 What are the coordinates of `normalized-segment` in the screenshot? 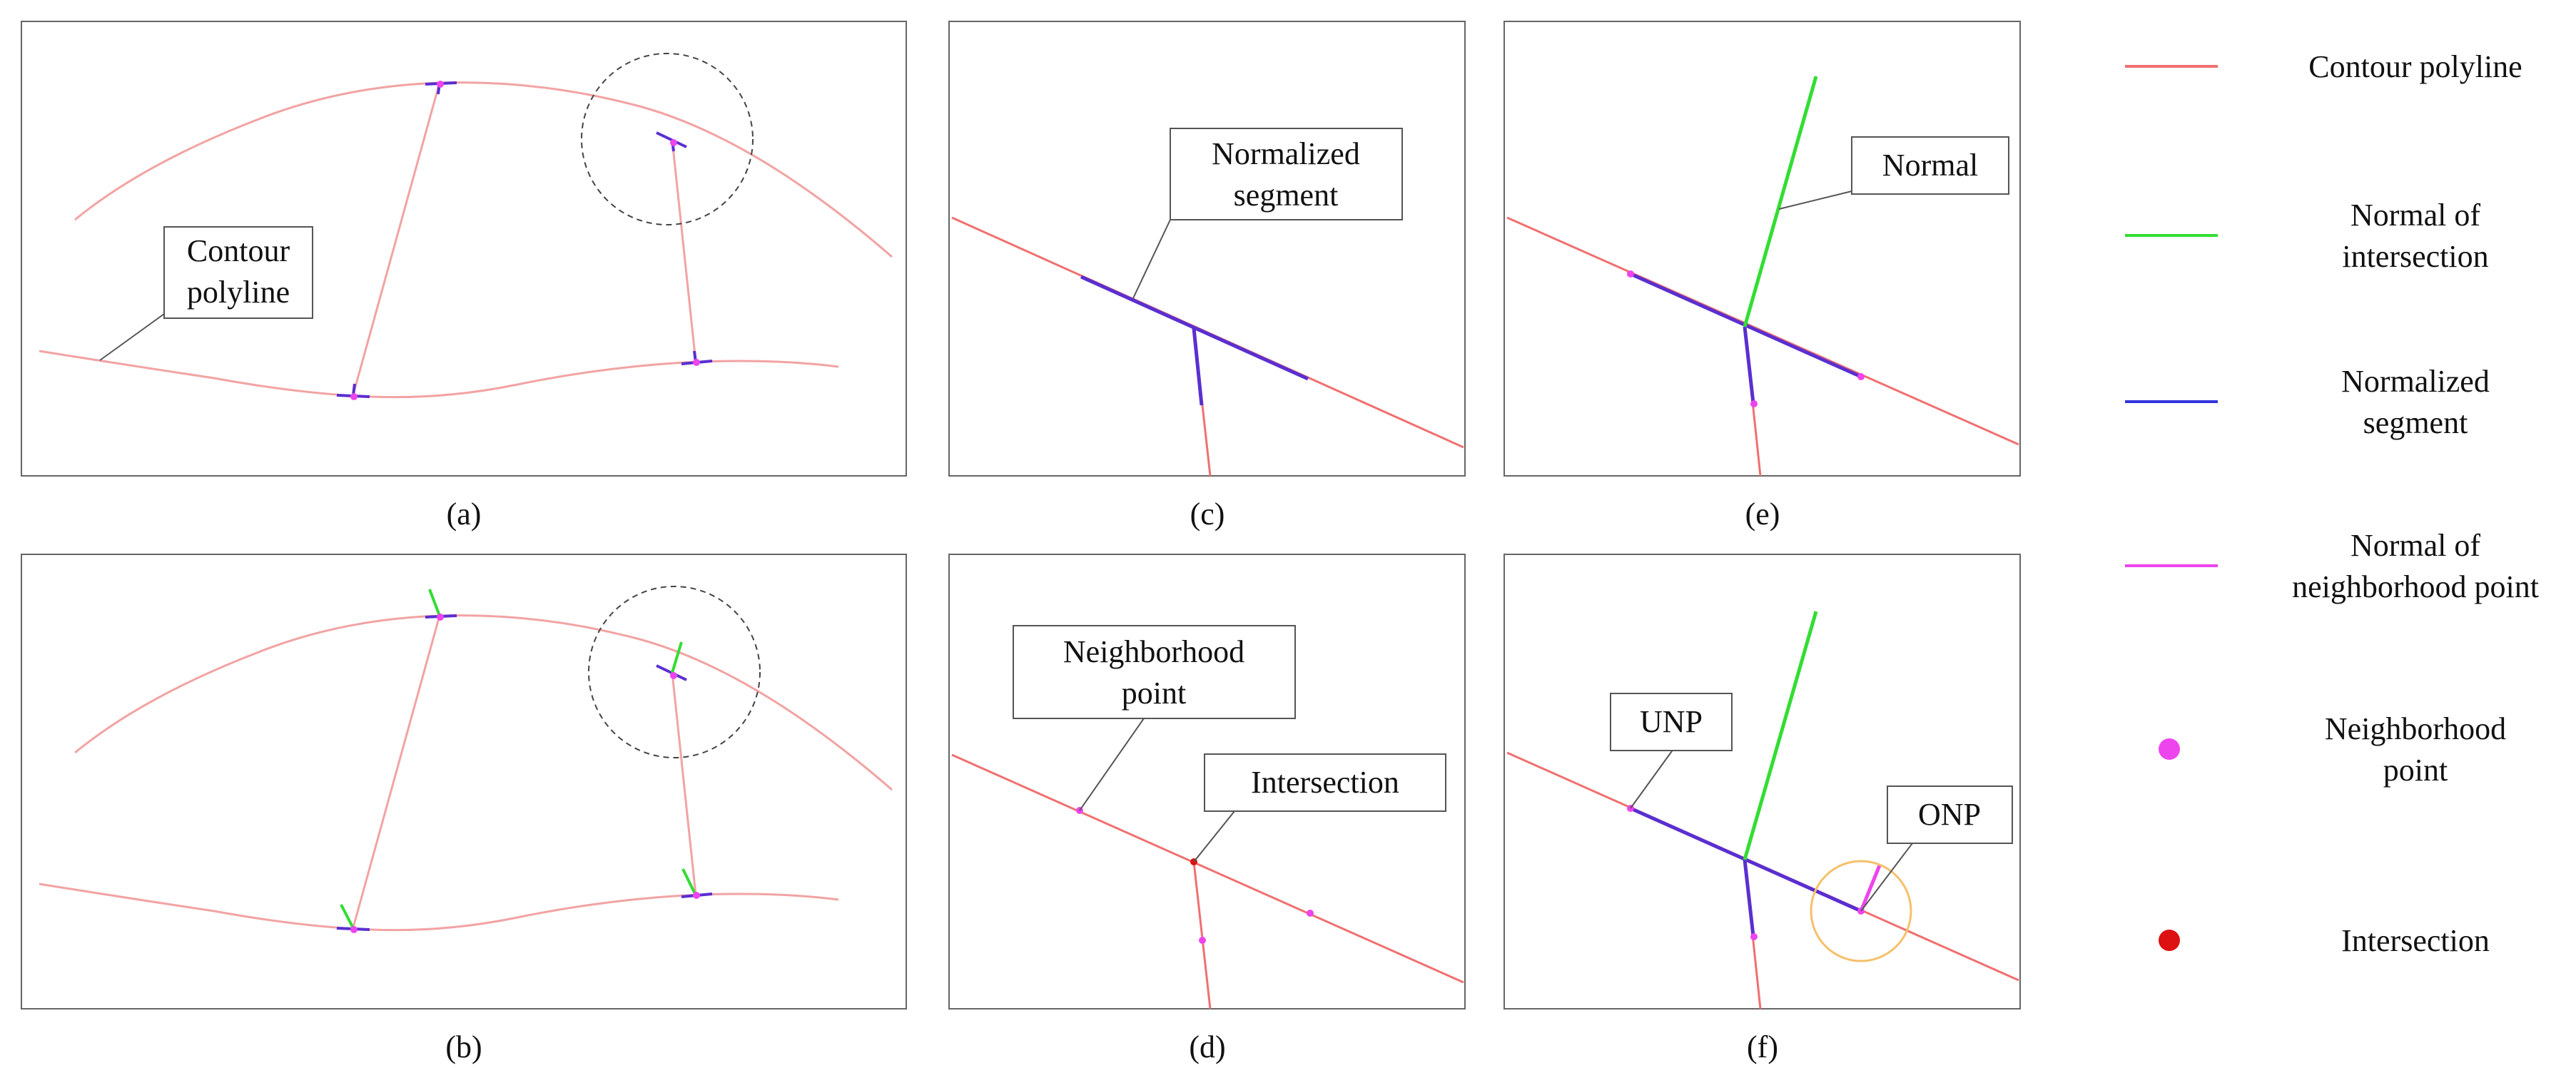 It's located at (1194, 328).